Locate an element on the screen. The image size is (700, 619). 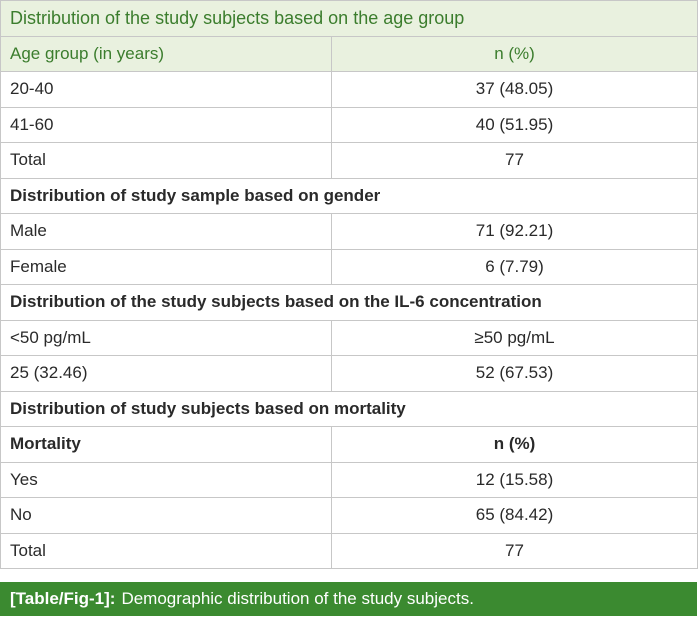
table-row: Male 71 (92.21) is located at coordinates (349, 231).